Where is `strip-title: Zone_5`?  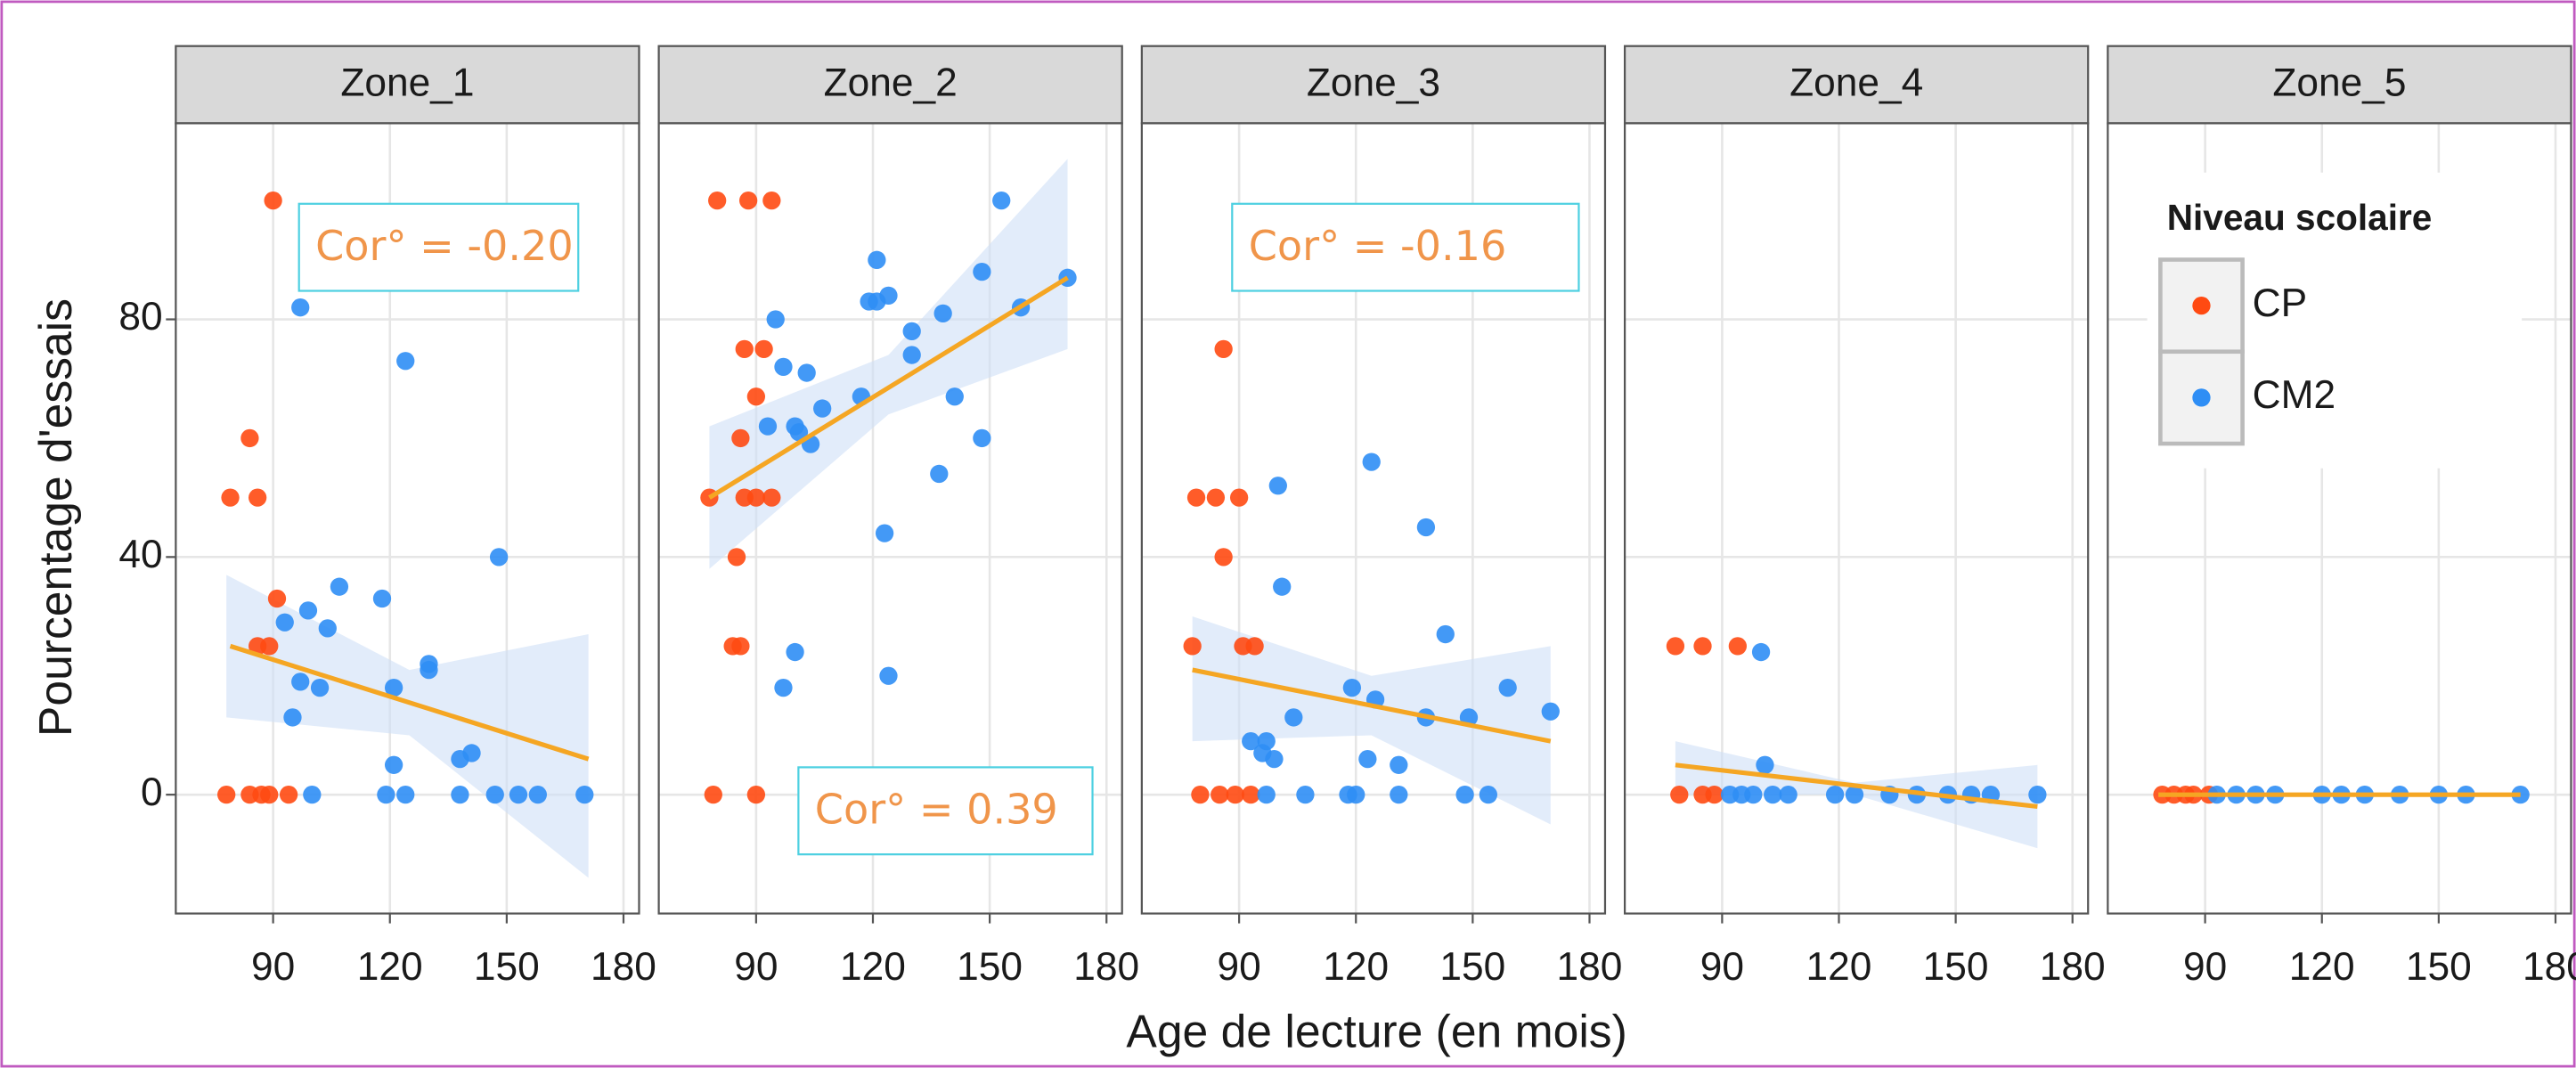
strip-title: Zone_5 is located at coordinates (2339, 83).